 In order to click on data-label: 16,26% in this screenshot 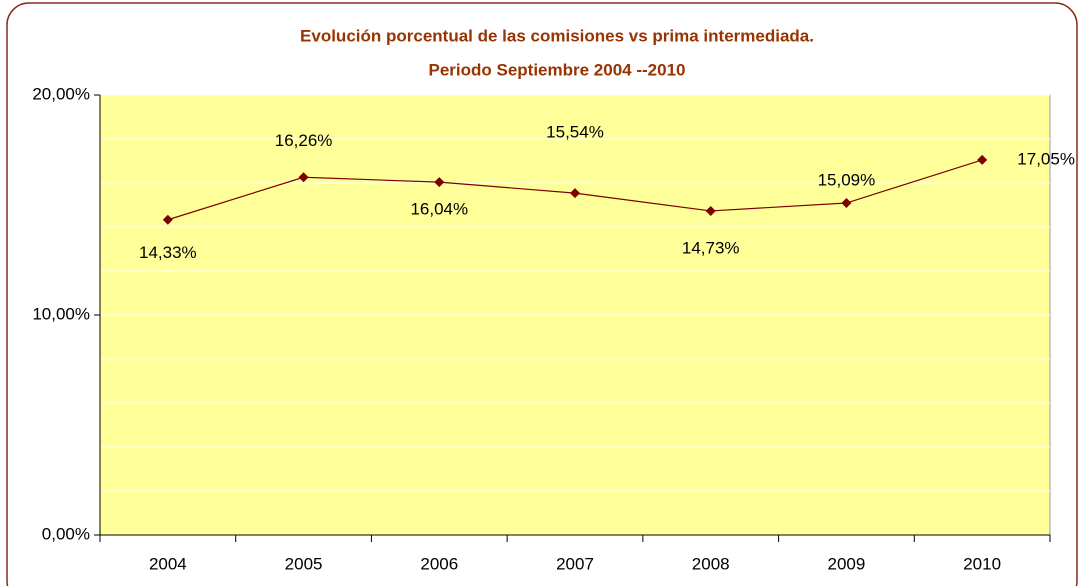, I will do `click(304, 140)`.